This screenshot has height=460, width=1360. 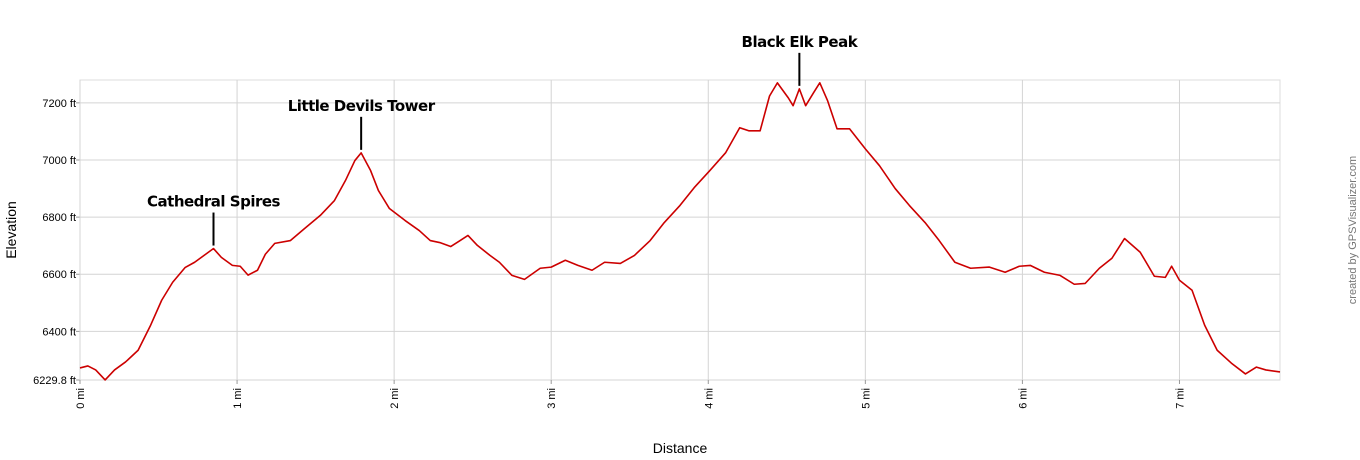 I want to click on x-tick-label: 1 mi, so click(x=238, y=398).